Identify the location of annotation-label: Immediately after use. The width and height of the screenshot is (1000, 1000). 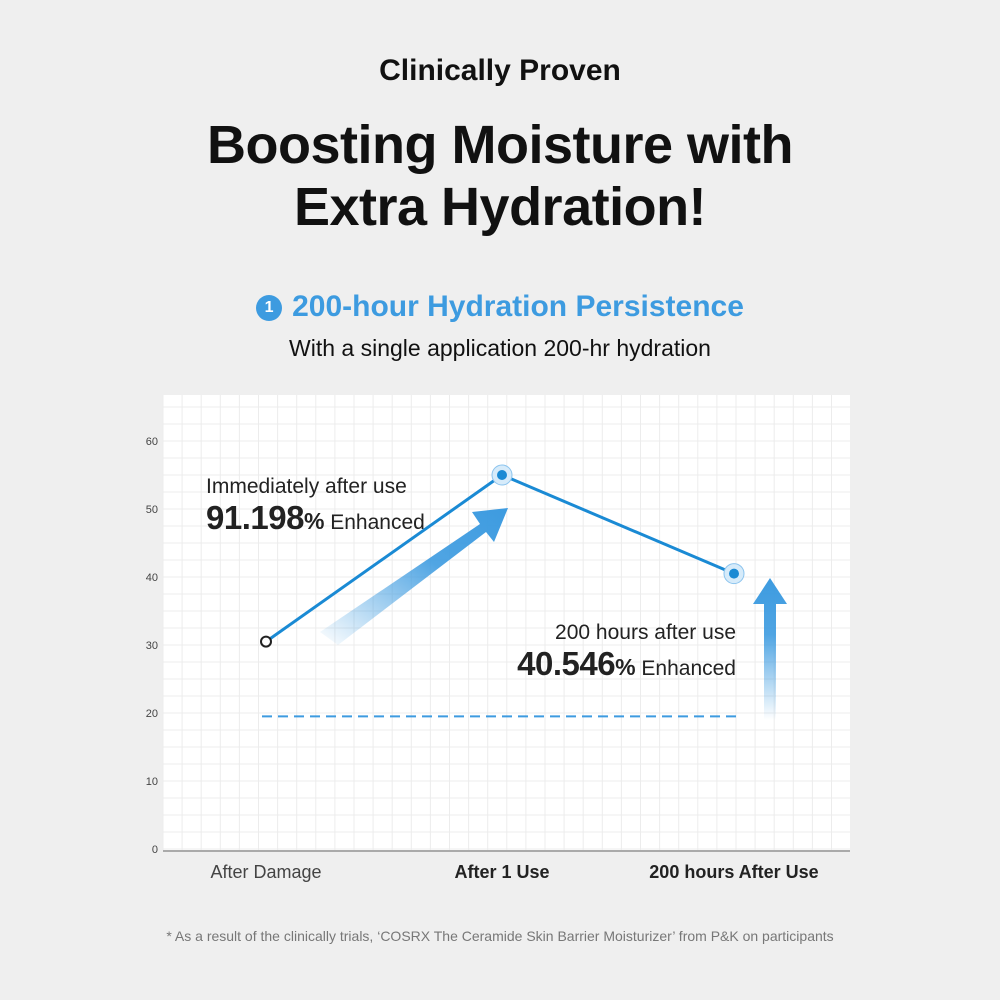
(306, 486).